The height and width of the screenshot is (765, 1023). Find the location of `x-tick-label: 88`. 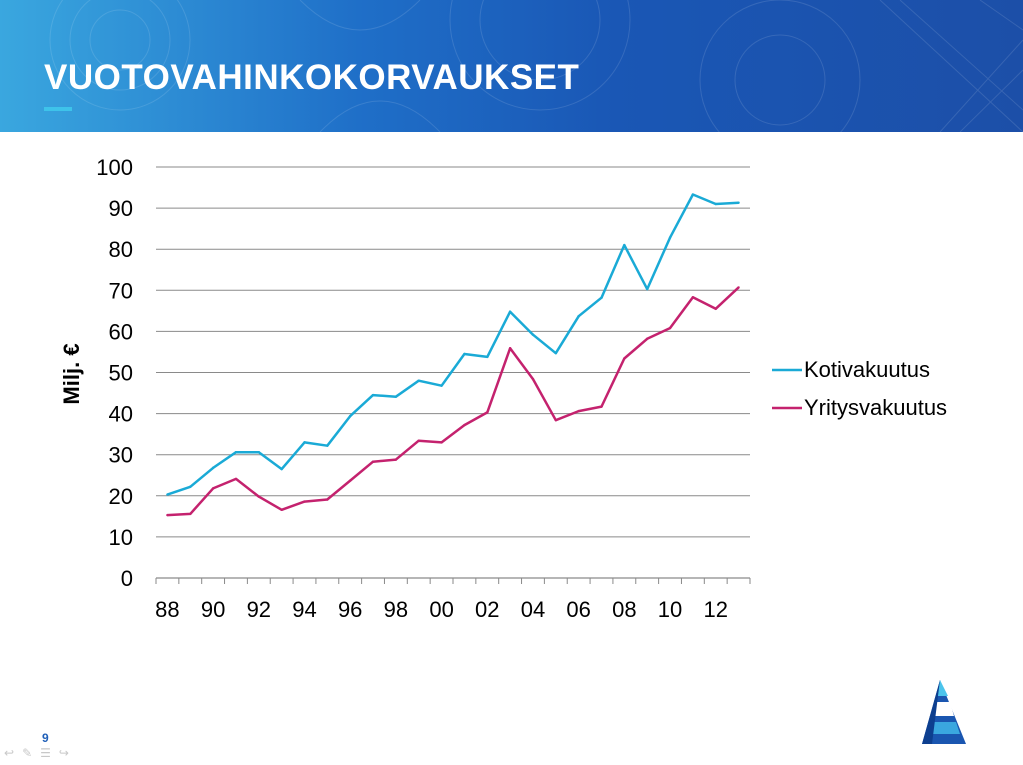

x-tick-label: 88 is located at coordinates (167, 609).